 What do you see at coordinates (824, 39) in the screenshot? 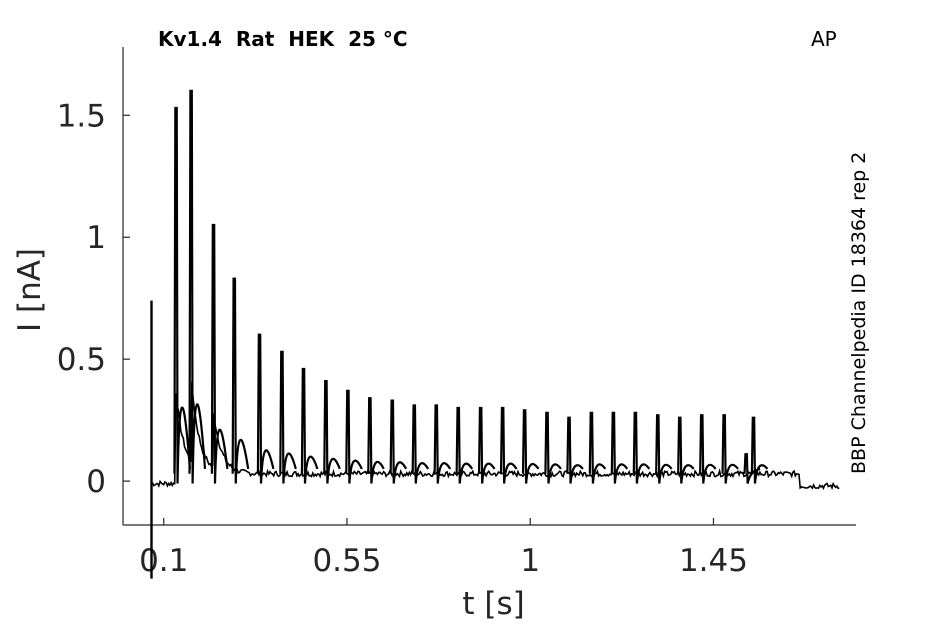
I see `protocol-label: AP` at bounding box center [824, 39].